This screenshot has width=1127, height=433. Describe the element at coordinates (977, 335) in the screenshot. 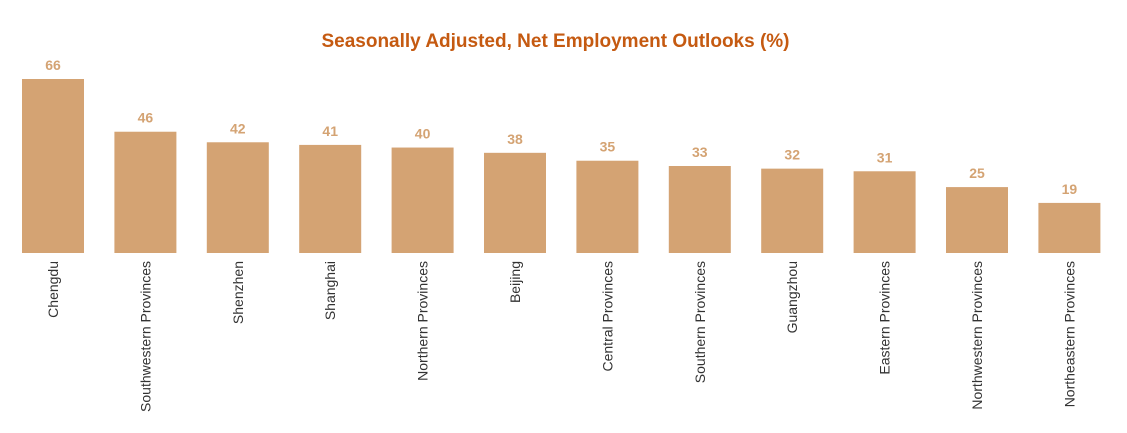

I see `category-label-northwestern-provinces: Northwestern Provinces` at that location.